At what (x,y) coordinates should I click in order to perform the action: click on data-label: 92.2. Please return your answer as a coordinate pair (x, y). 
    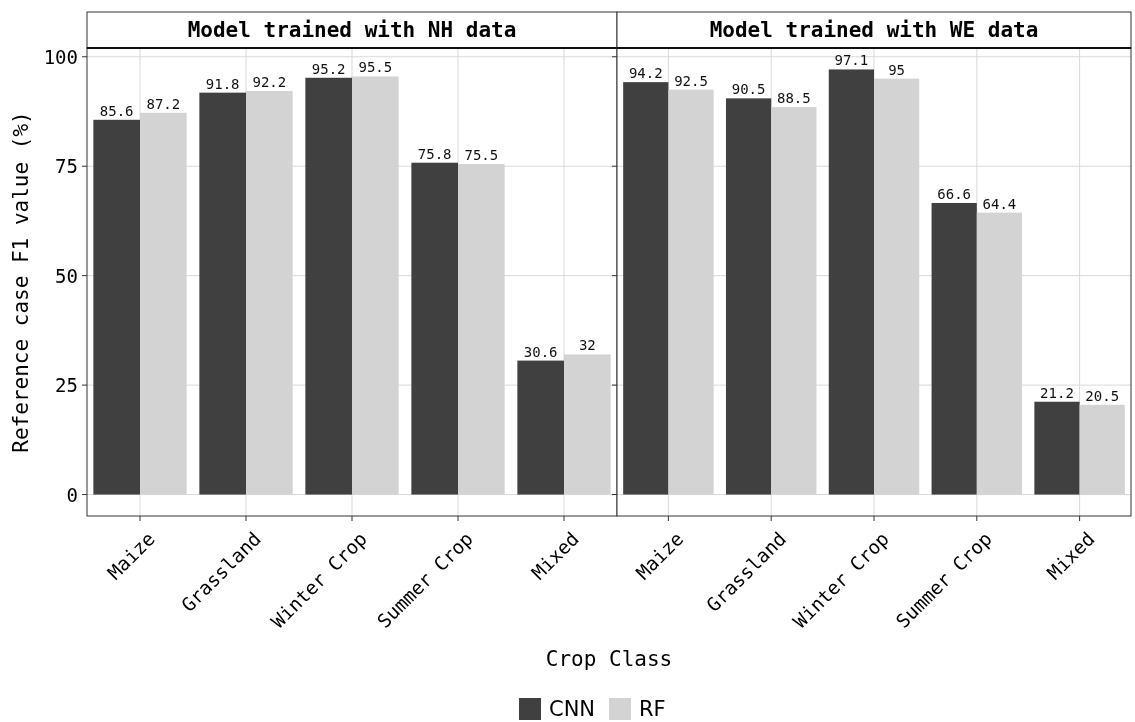
    Looking at the image, I should click on (269, 81).